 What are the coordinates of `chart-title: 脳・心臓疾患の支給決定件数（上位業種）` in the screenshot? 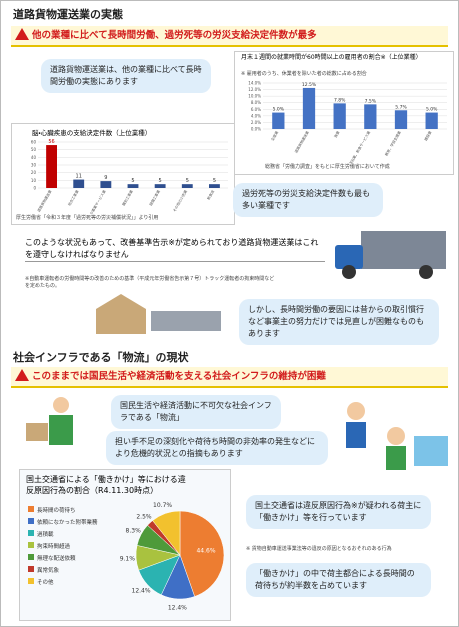 It's located at (92, 133).